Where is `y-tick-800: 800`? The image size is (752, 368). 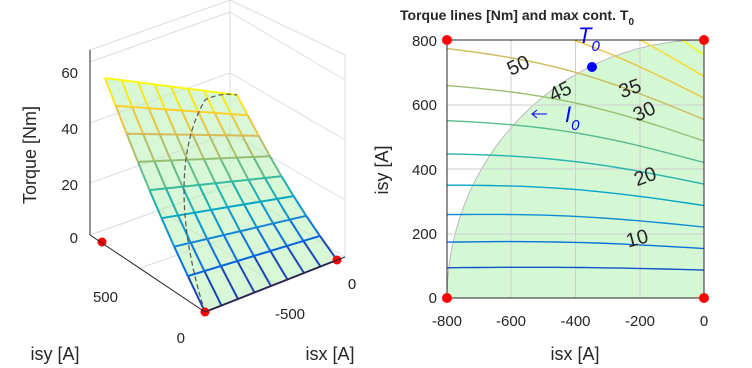
y-tick-800: 800 is located at coordinates (424, 41).